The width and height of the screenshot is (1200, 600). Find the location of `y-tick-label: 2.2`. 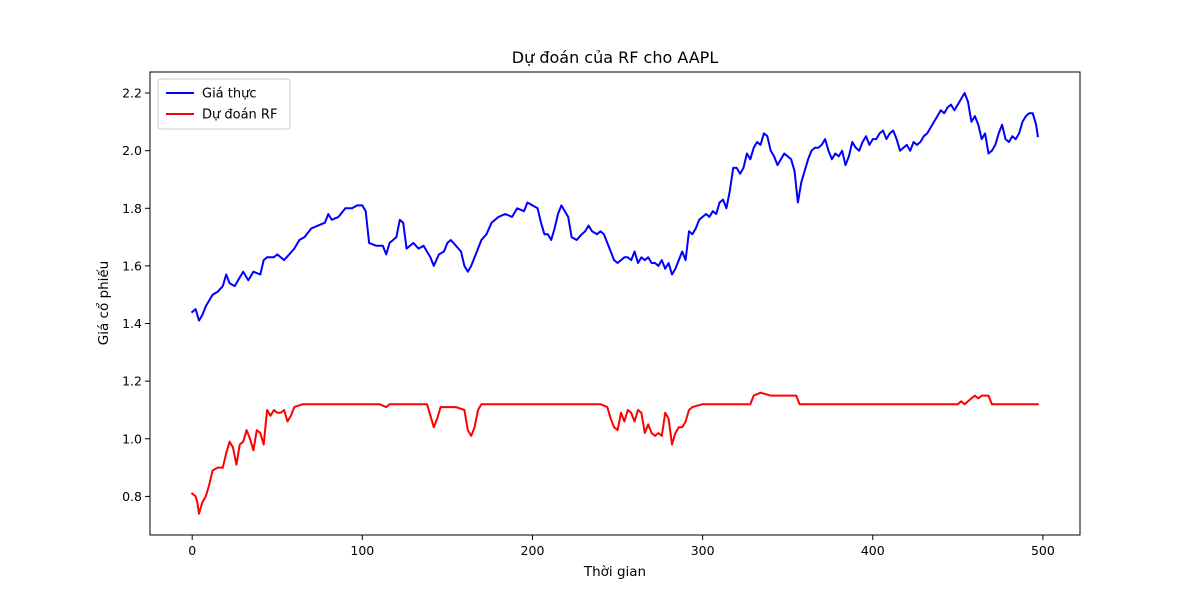

y-tick-label: 2.2 is located at coordinates (132, 93).